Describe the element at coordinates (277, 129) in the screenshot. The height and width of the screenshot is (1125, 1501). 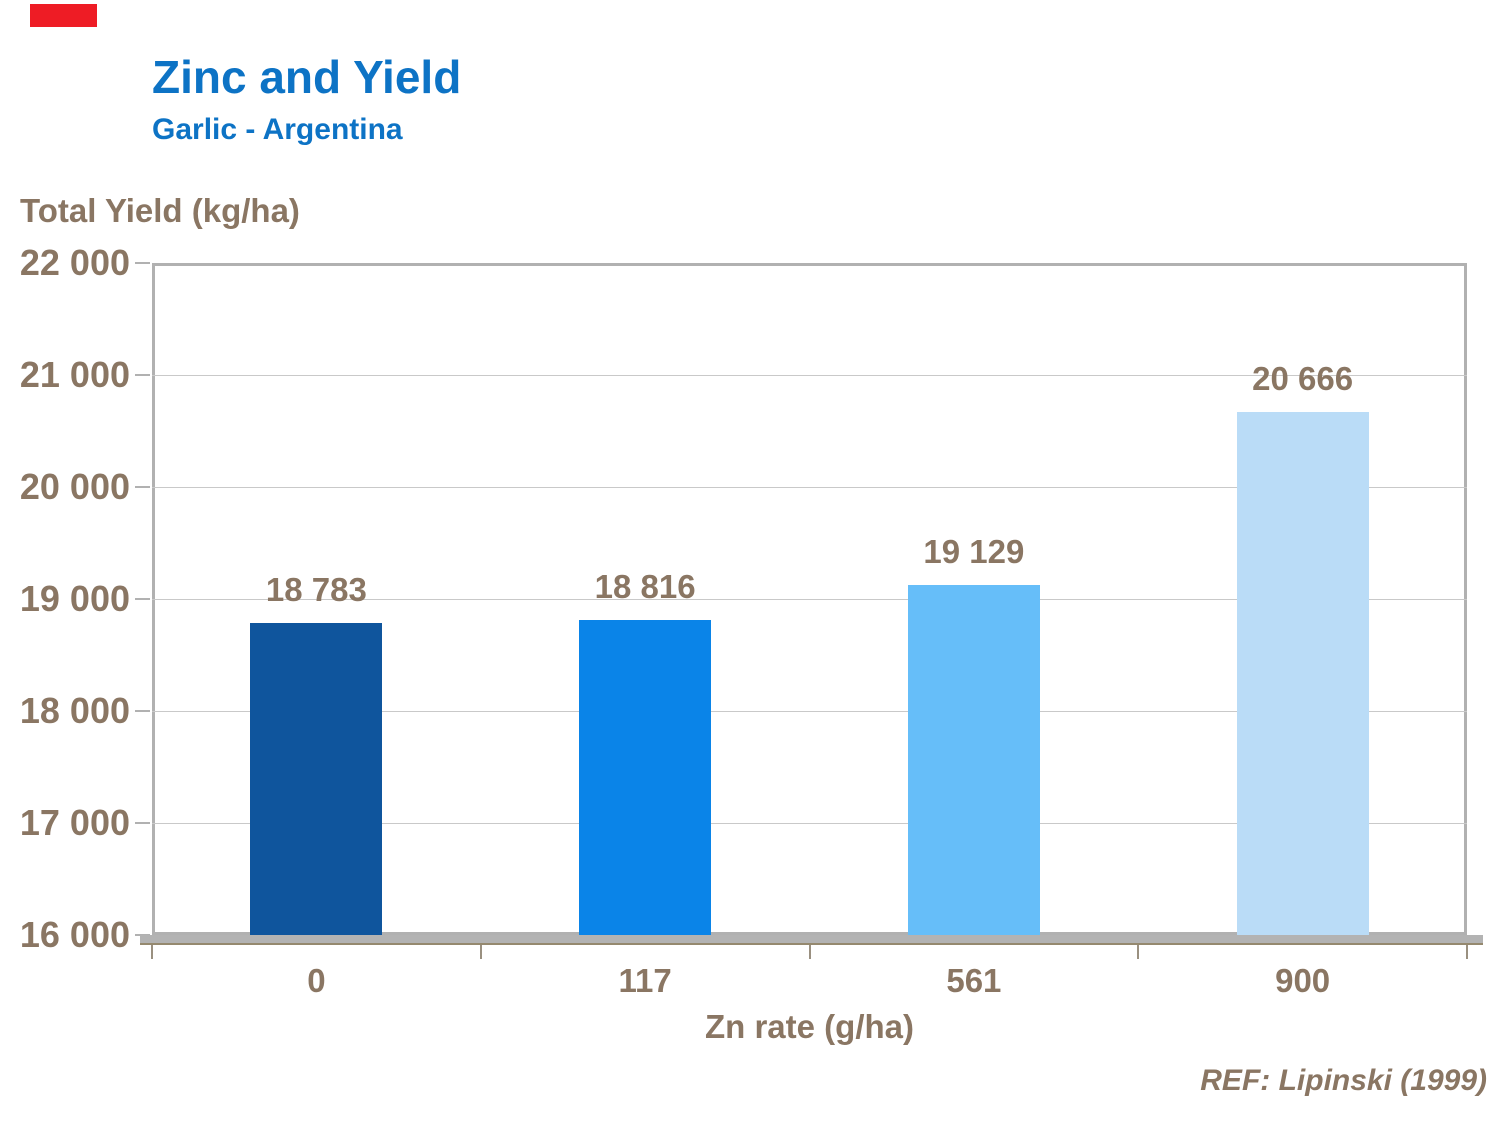
I see `chart-subtitle: Garlic - Argentina` at that location.